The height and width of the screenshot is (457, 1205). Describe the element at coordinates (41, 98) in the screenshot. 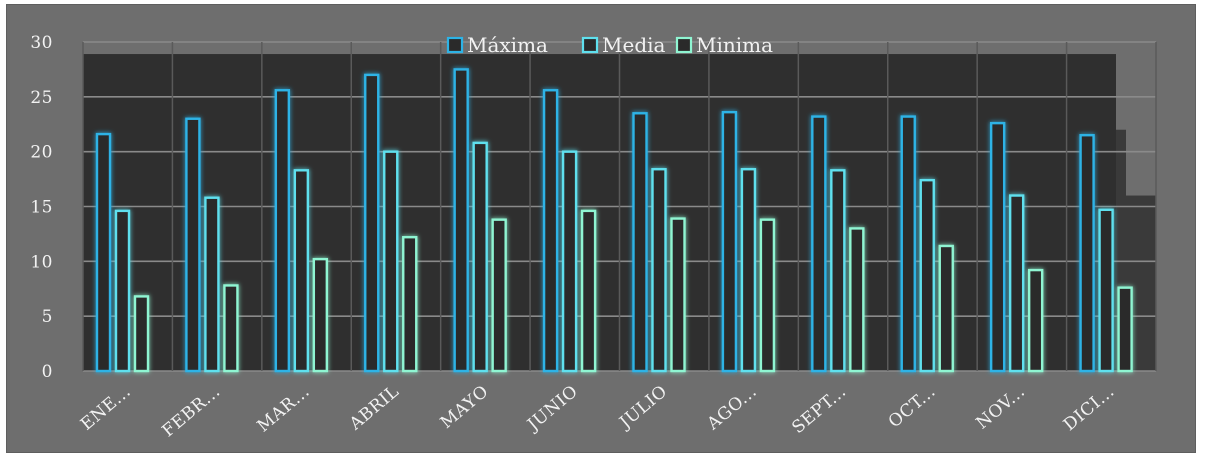

I see `y-tick-label-5: 25` at that location.